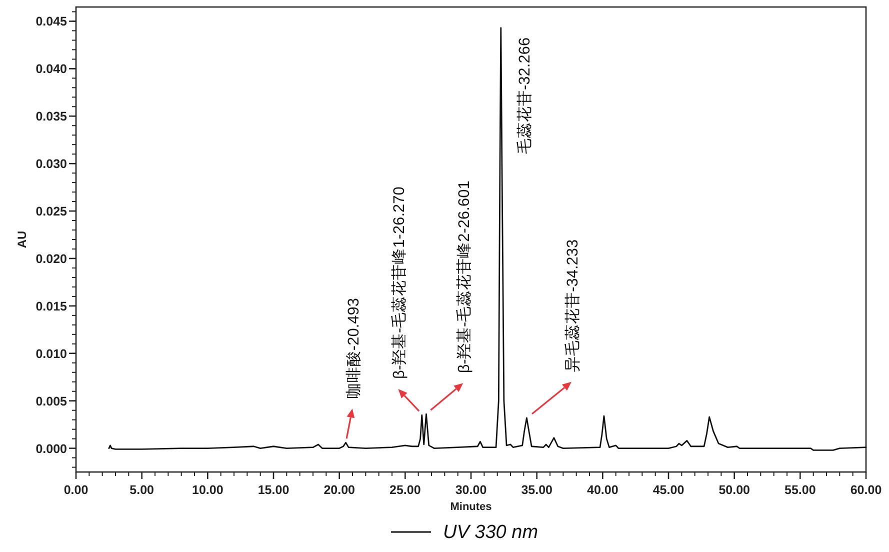  What do you see at coordinates (471, 490) in the screenshot?
I see `x-tick-label: 30.00` at bounding box center [471, 490].